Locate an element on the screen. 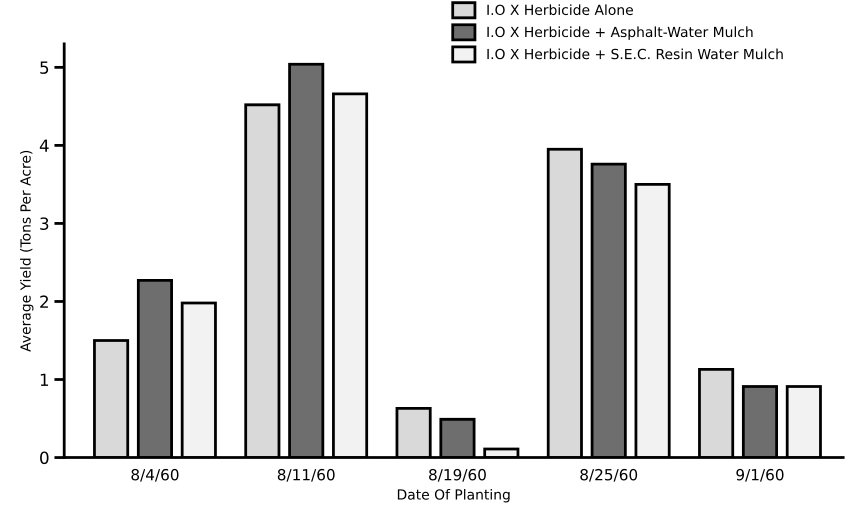  x-tick-label: 8/25/60 is located at coordinates (609, 475).